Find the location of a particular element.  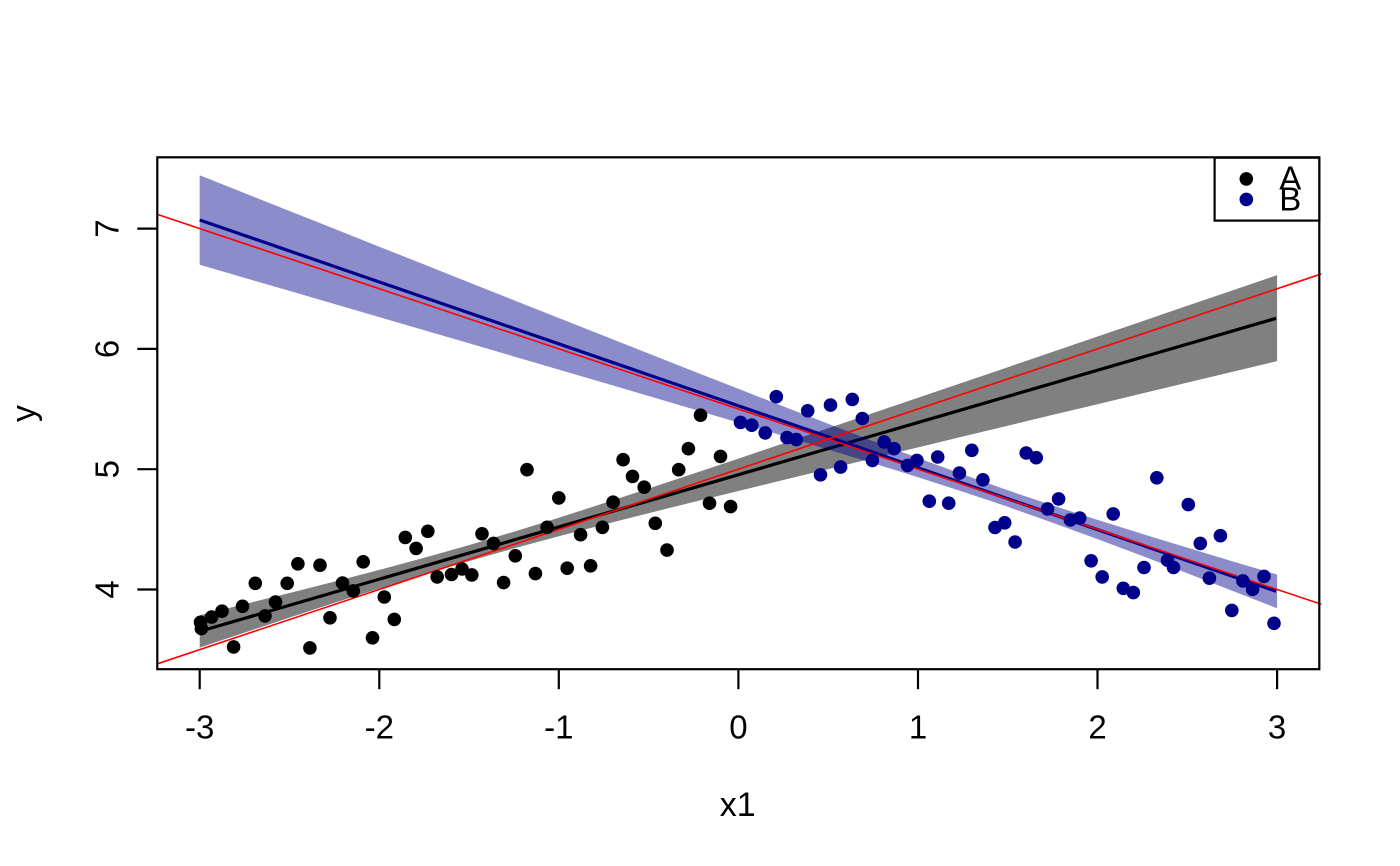

svg-text: A is located at coordinates (1290, 178).